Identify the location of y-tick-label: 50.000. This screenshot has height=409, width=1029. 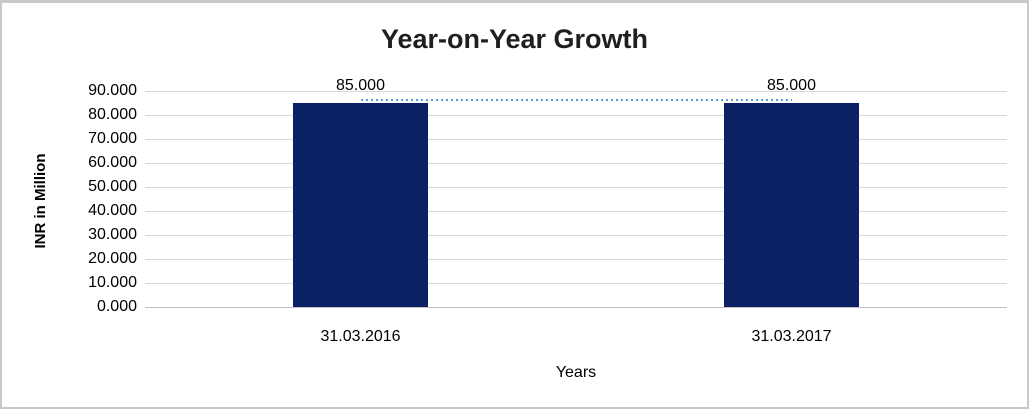
(112, 186).